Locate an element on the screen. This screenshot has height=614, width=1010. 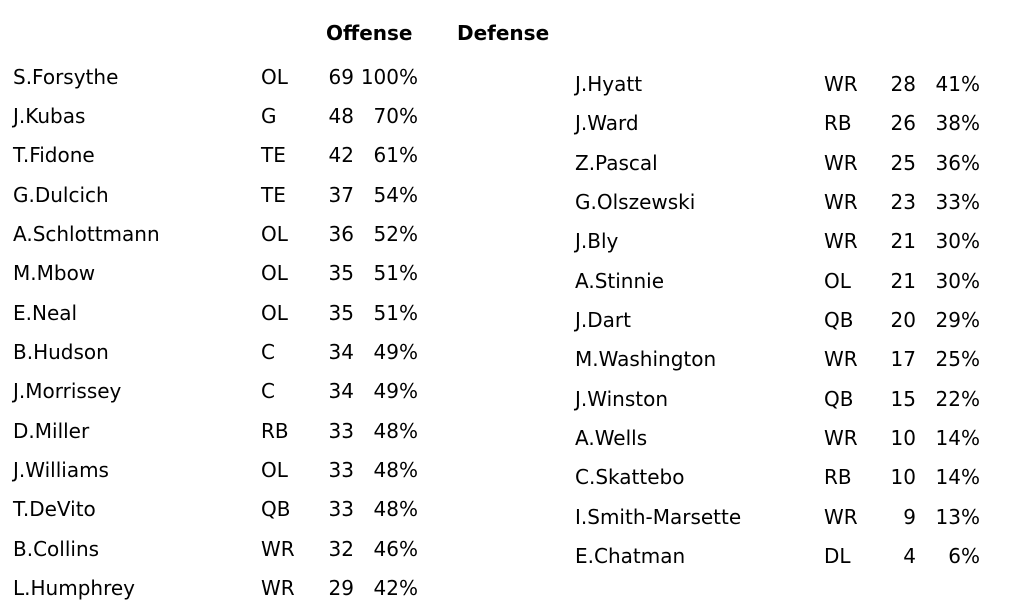
snap-count: 42 is located at coordinates (341, 155).